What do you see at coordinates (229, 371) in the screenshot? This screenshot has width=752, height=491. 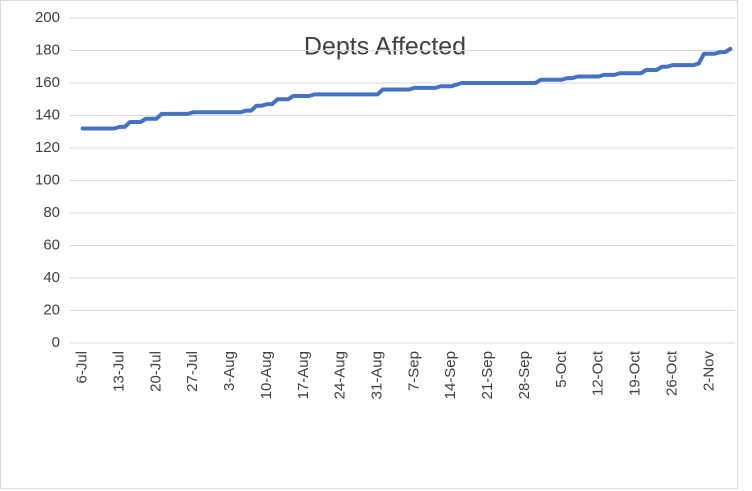 I see `x-tick-label: 3-Aug` at bounding box center [229, 371].